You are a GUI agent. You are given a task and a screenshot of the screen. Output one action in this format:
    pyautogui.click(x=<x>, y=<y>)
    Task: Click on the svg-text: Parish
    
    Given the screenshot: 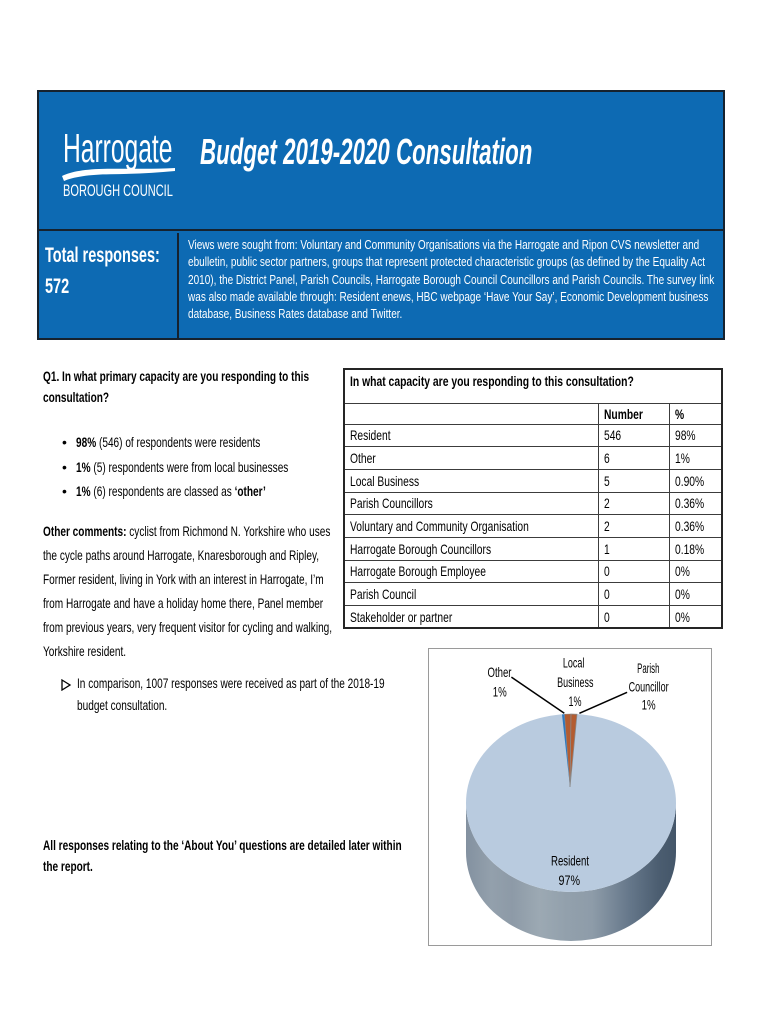 What is the action you would take?
    pyautogui.click(x=648, y=668)
    